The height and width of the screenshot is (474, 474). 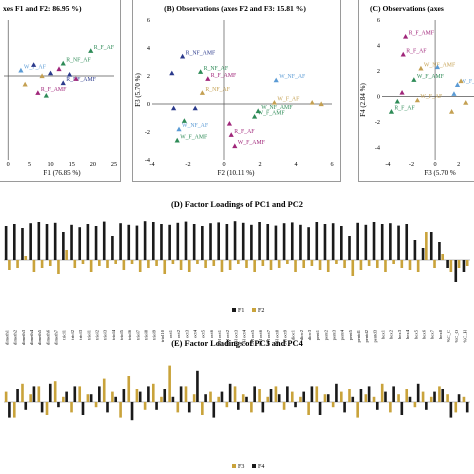 I want to click on category-label: triol1, so click(x=88, y=334).